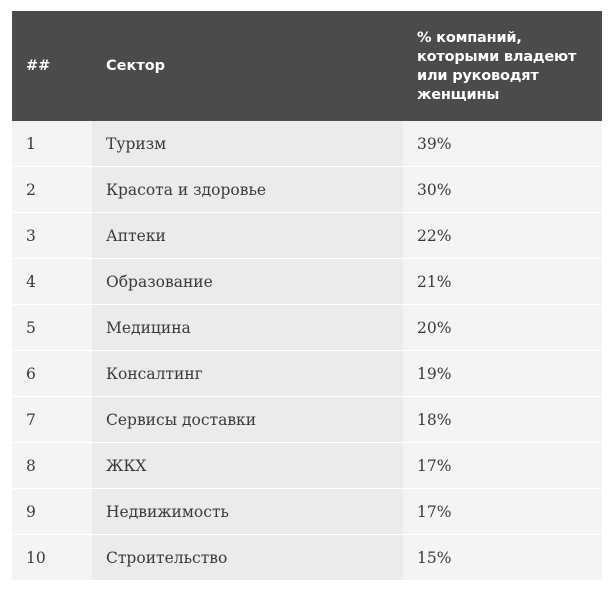  What do you see at coordinates (469, 38) in the screenshot?
I see `header-percent-line: % компаний,` at bounding box center [469, 38].